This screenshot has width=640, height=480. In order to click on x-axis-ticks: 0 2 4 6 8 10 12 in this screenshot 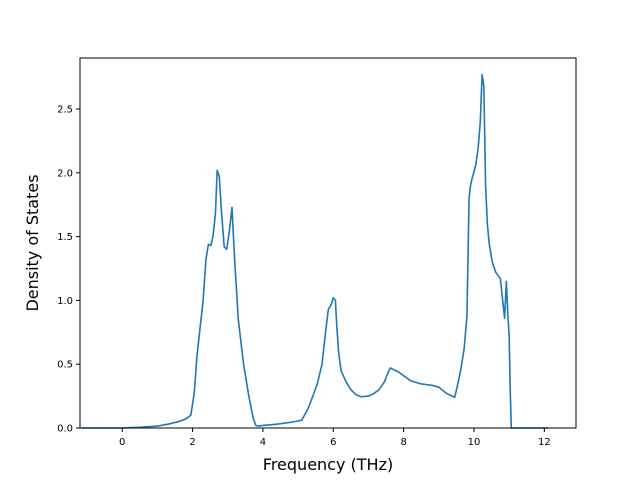, I will do `click(335, 438)`.